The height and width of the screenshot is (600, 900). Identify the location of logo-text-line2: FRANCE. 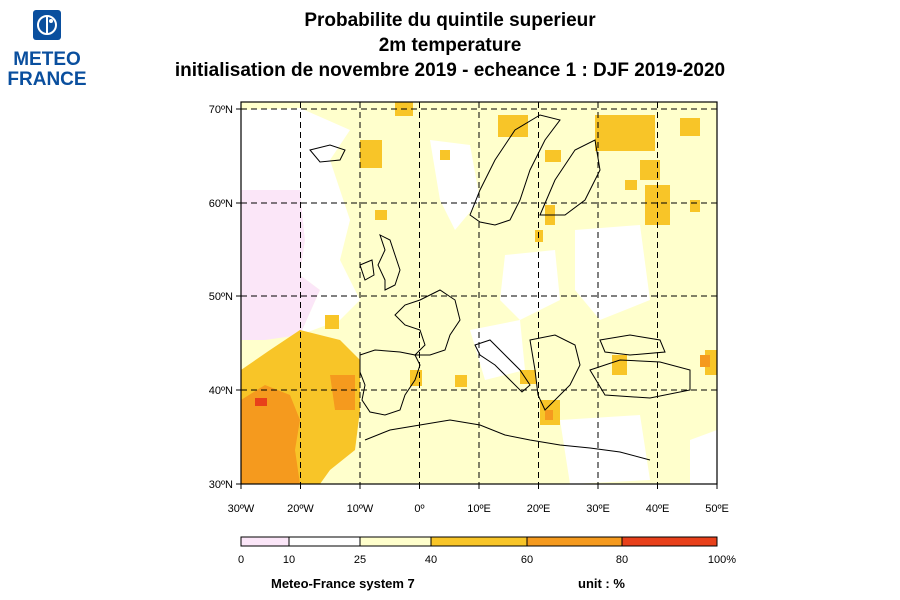
(47, 79).